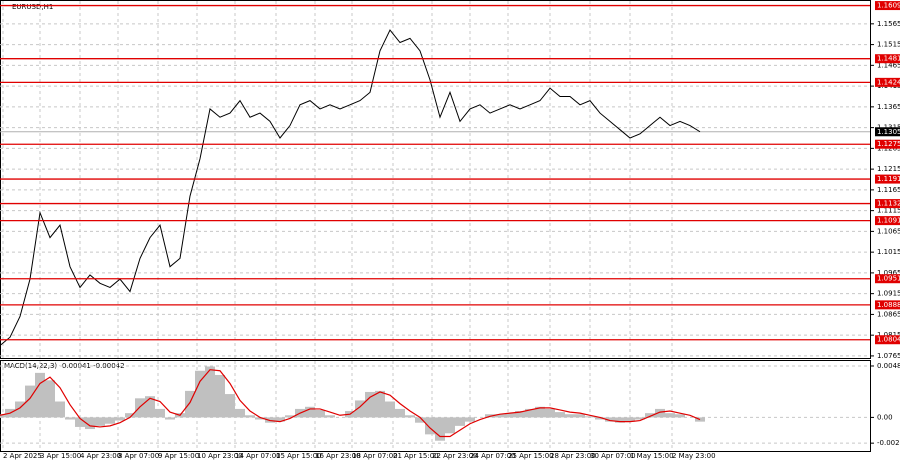 The image size is (900, 460). What do you see at coordinates (888, 169) in the screenshot?
I see `y-tick-label: 1.1215` at bounding box center [888, 169].